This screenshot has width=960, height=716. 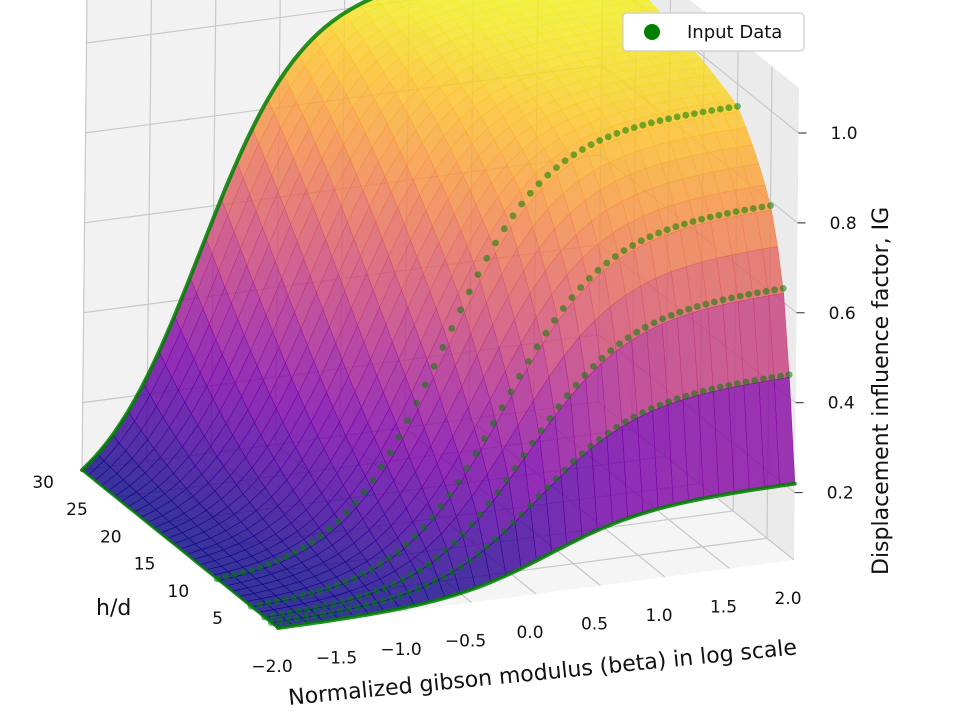 What do you see at coordinates (787, 599) in the screenshot?
I see `x-tick-label: 2.0` at bounding box center [787, 599].